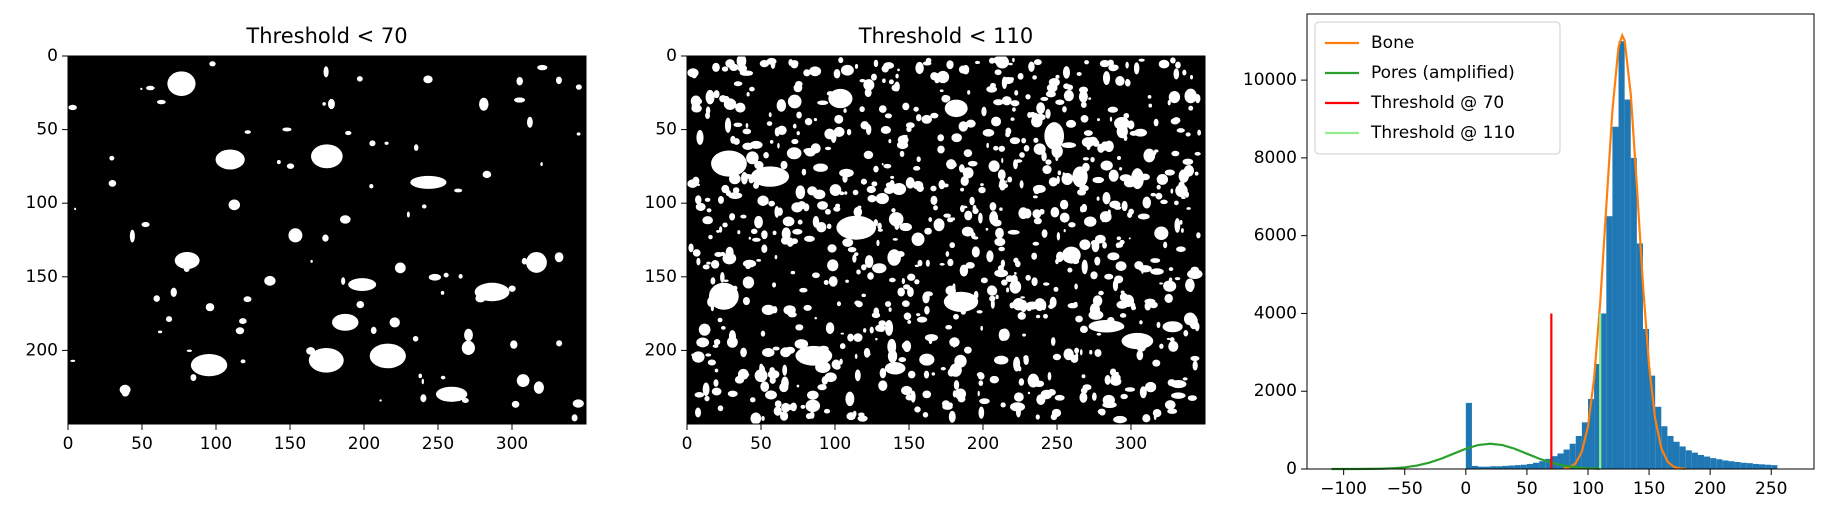  What do you see at coordinates (1275, 158) in the screenshot?
I see `y-tick-label: 8000` at bounding box center [1275, 158].